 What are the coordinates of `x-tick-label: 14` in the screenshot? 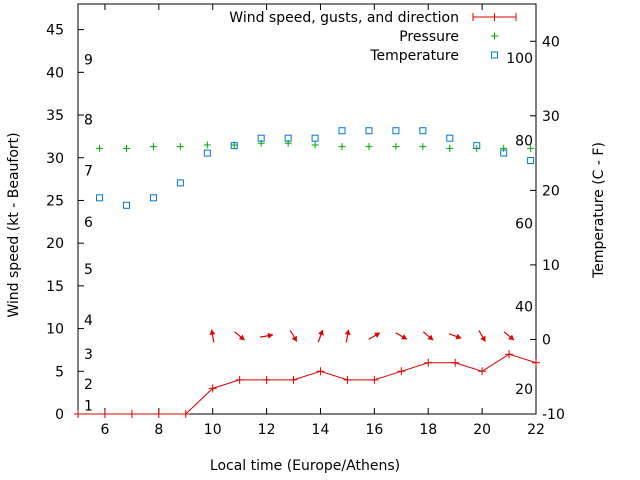 It's located at (321, 430).